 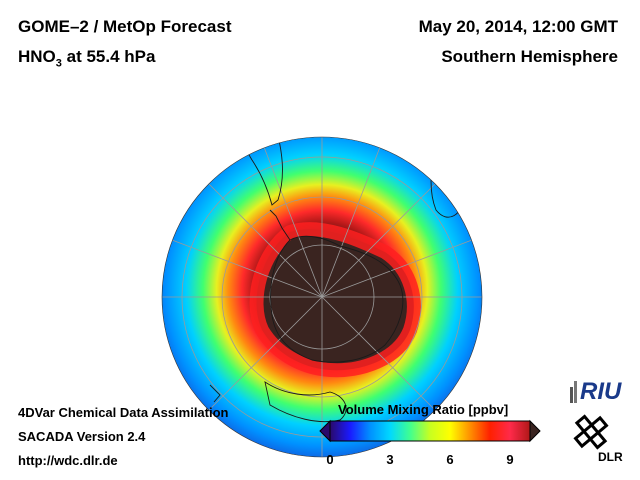 I want to click on colorbar-min-arrow, so click(x=325, y=431).